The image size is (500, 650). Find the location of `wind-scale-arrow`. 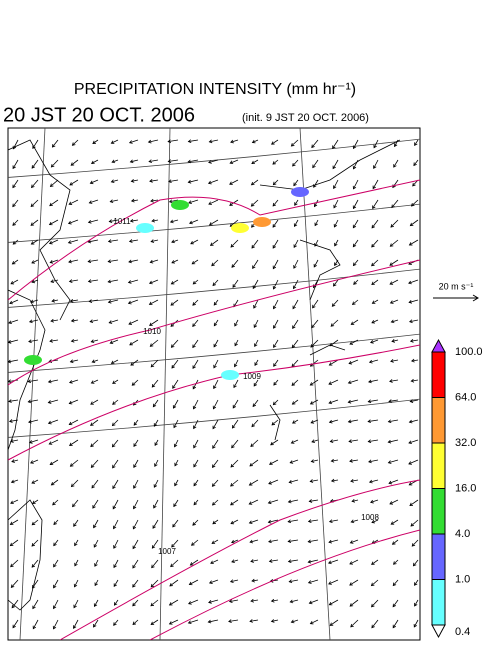

wind-scale-arrow is located at coordinates (456, 298).